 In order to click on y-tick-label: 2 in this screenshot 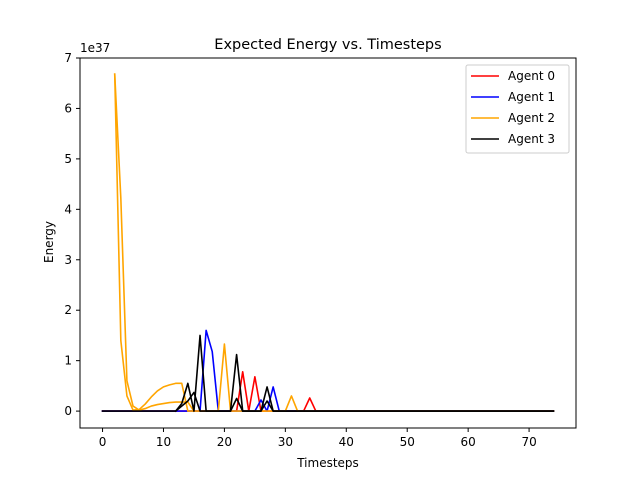, I will do `click(68, 310)`.